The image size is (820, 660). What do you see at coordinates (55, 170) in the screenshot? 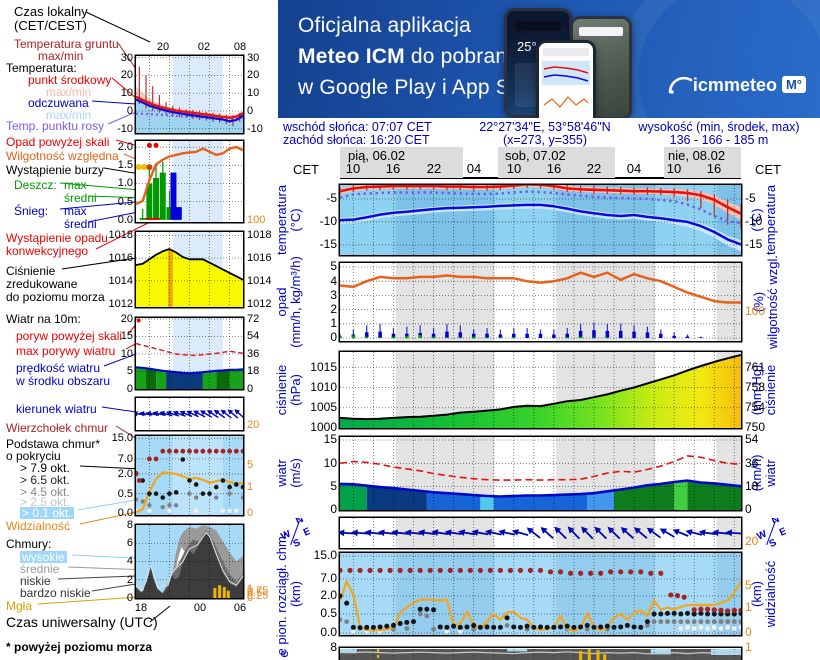
I see `legend-burza: Wystąpienie burzy` at bounding box center [55, 170].